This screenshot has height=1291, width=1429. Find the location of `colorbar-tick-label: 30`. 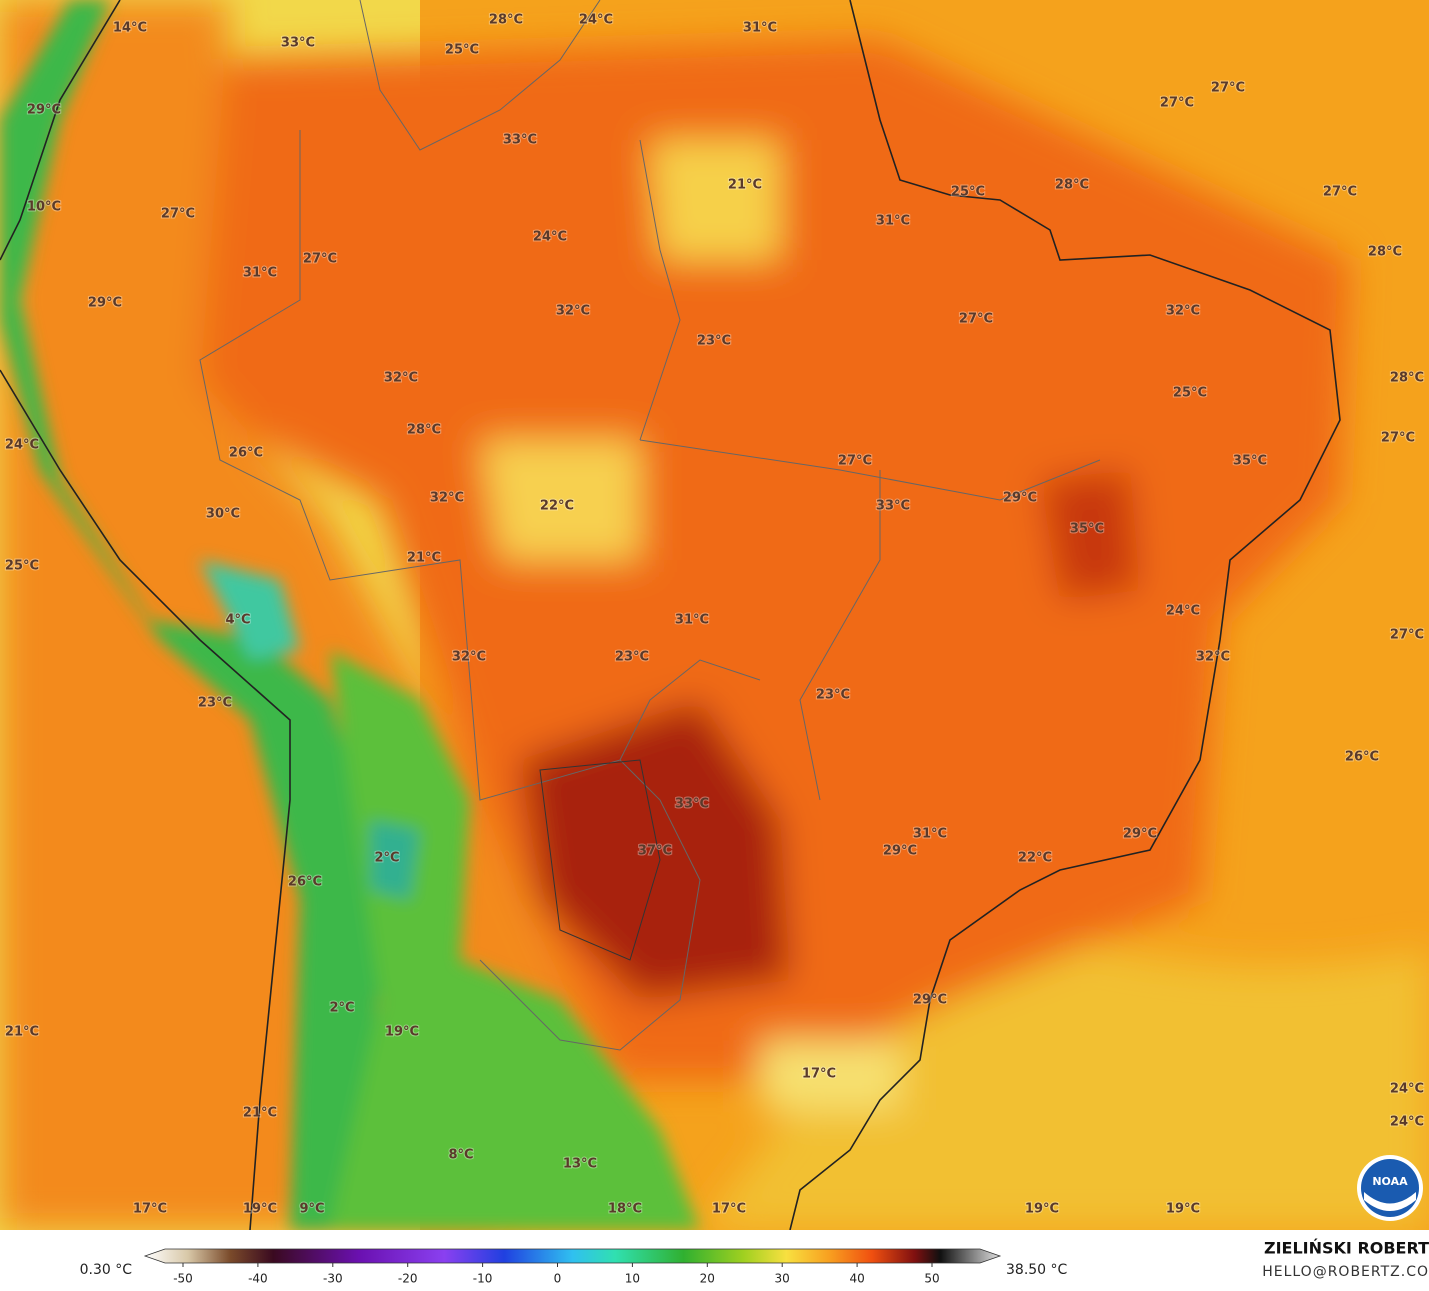

colorbar-tick-label: 30 is located at coordinates (782, 1279).